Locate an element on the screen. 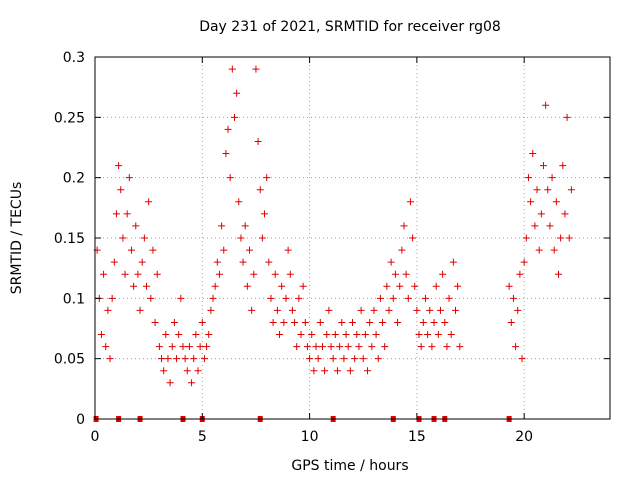 This screenshot has width=640, height=480. x-tick-label: 20 is located at coordinates (524, 437).